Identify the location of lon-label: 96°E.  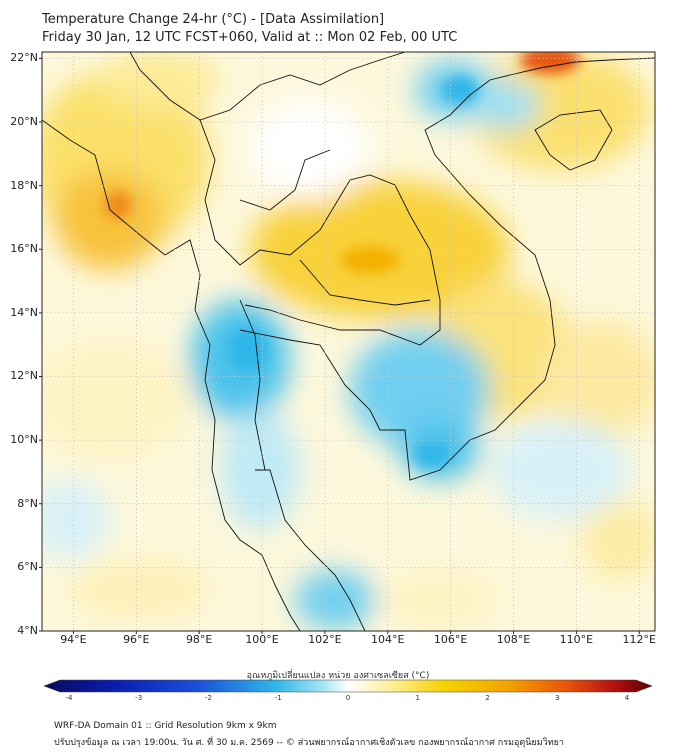
(136, 639).